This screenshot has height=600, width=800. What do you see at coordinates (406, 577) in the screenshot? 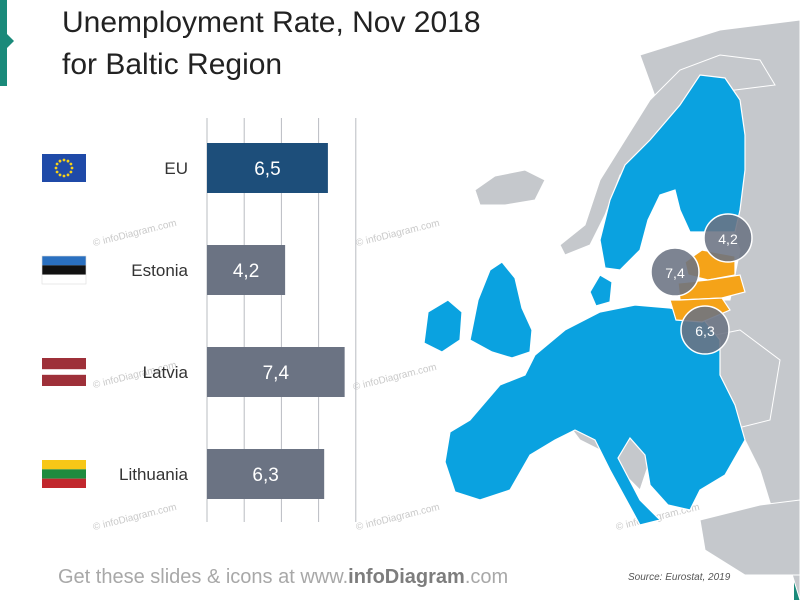
I see `footer-brand: infoDiagram` at bounding box center [406, 577].